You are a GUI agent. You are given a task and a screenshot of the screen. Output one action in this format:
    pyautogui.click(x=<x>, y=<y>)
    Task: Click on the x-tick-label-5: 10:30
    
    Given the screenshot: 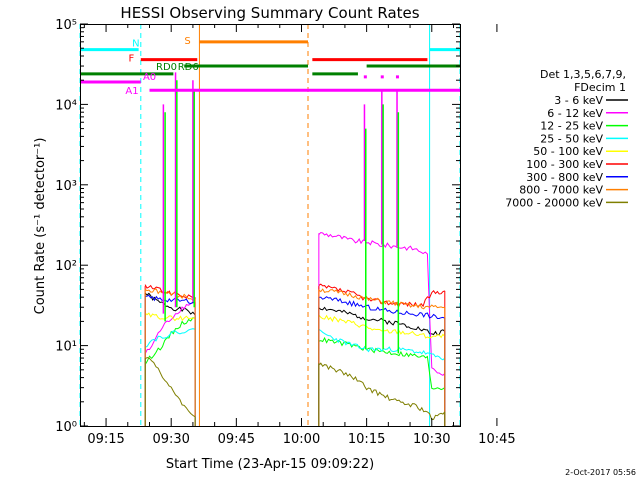 What is the action you would take?
    pyautogui.click(x=431, y=439)
    